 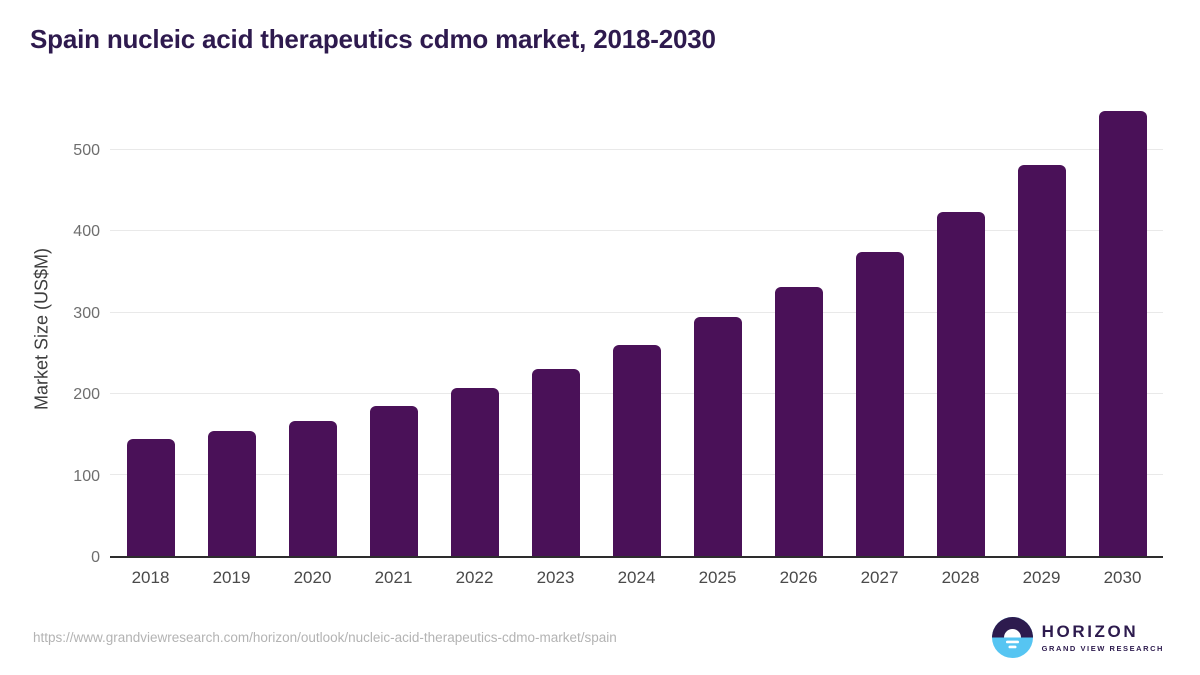 I want to click on bar-2024, so click(x=636, y=450).